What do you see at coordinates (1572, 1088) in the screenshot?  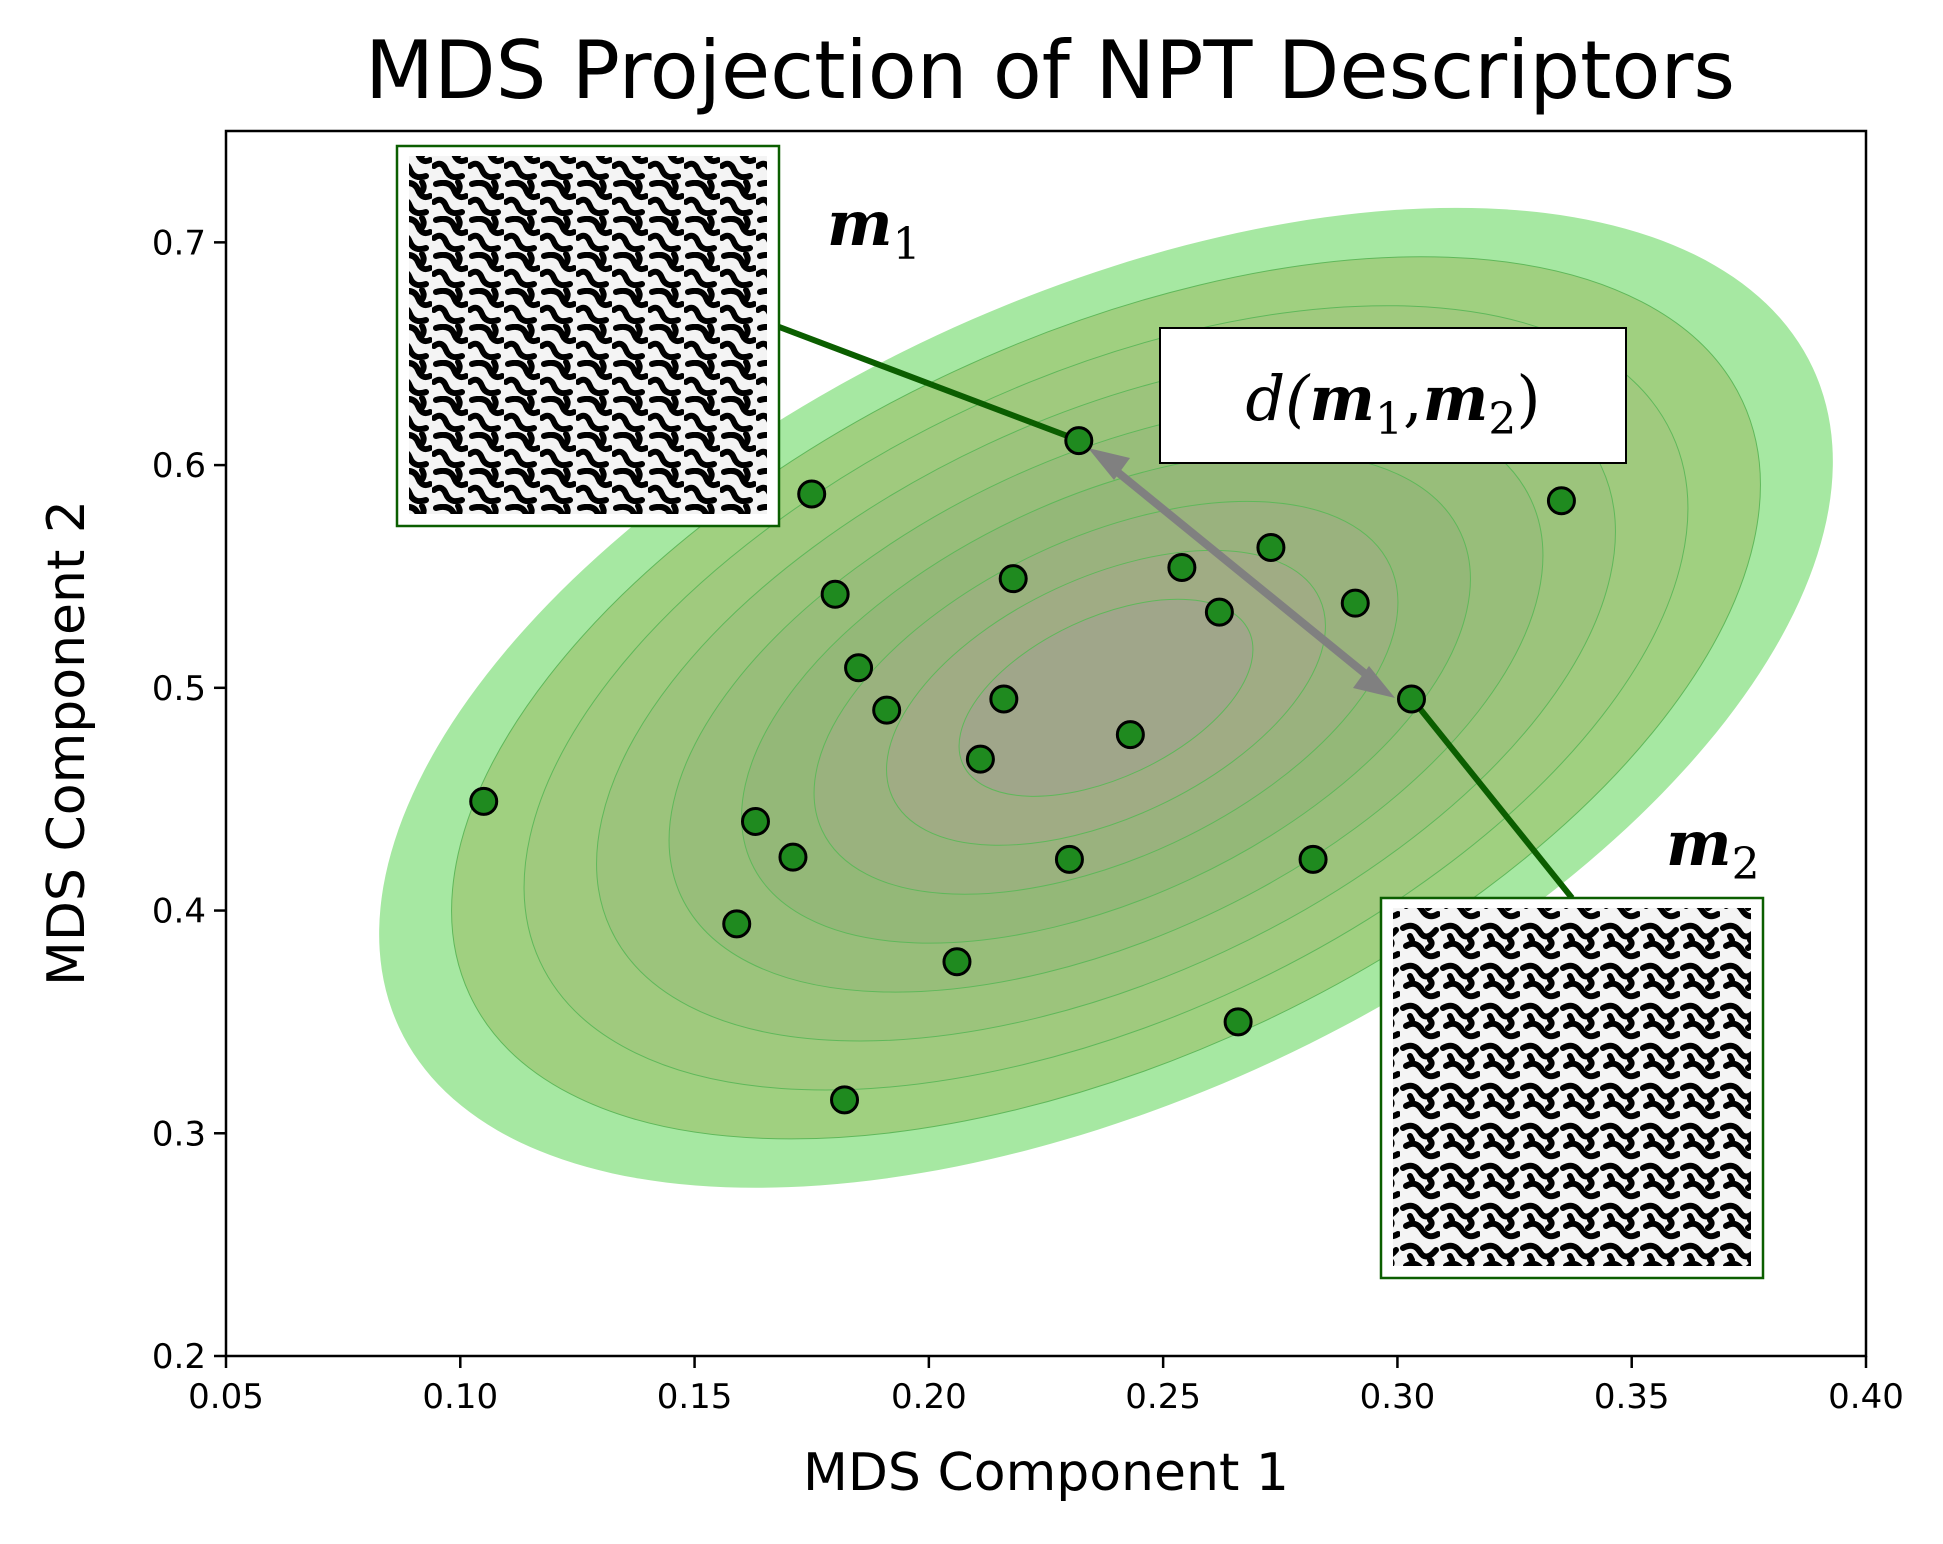 I see `inset-pattern-m2` at bounding box center [1572, 1088].